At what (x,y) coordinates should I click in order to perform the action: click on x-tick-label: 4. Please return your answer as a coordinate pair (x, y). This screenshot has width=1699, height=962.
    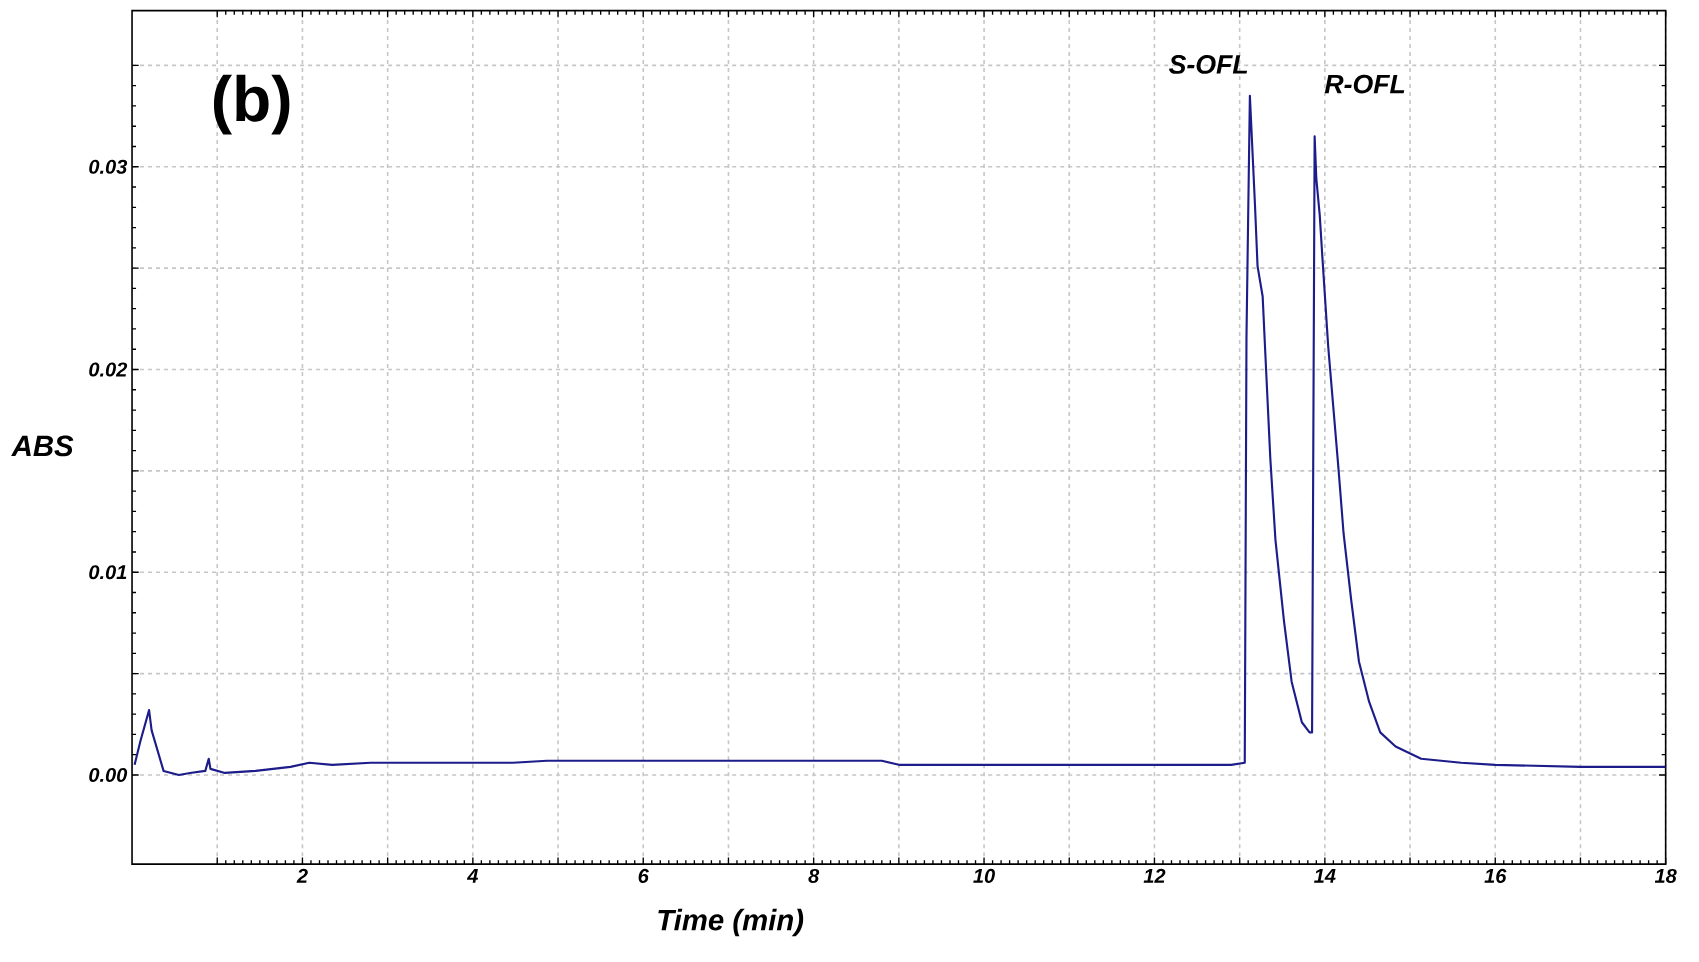
    Looking at the image, I should click on (472, 876).